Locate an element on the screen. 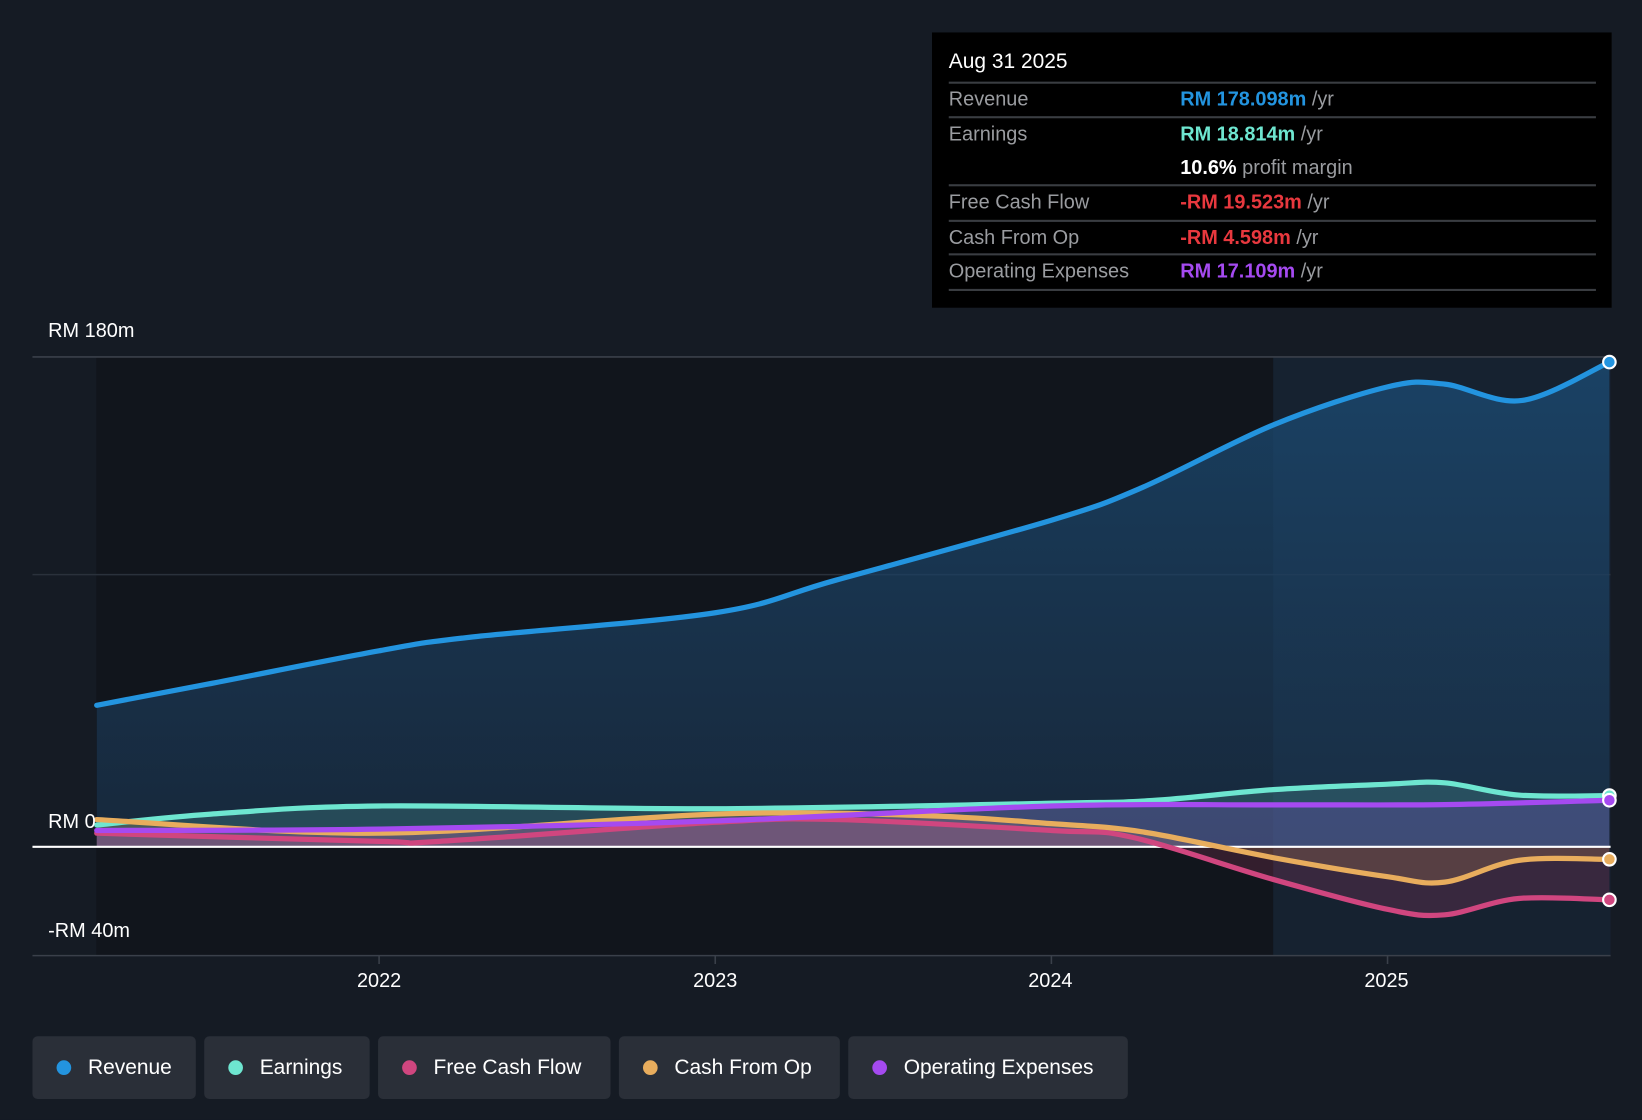 Image resolution: width=1642 pixels, height=1120 pixels. y-tick-label: RM 180m is located at coordinates (91, 331).